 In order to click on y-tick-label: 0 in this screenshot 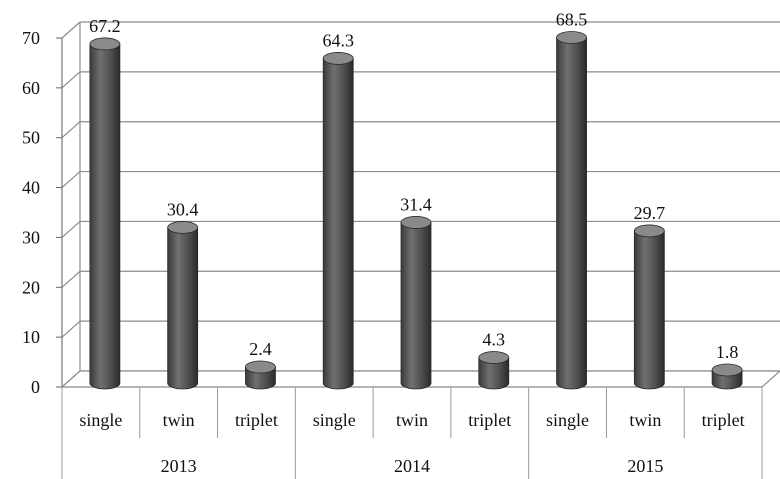, I will do `click(35, 387)`.